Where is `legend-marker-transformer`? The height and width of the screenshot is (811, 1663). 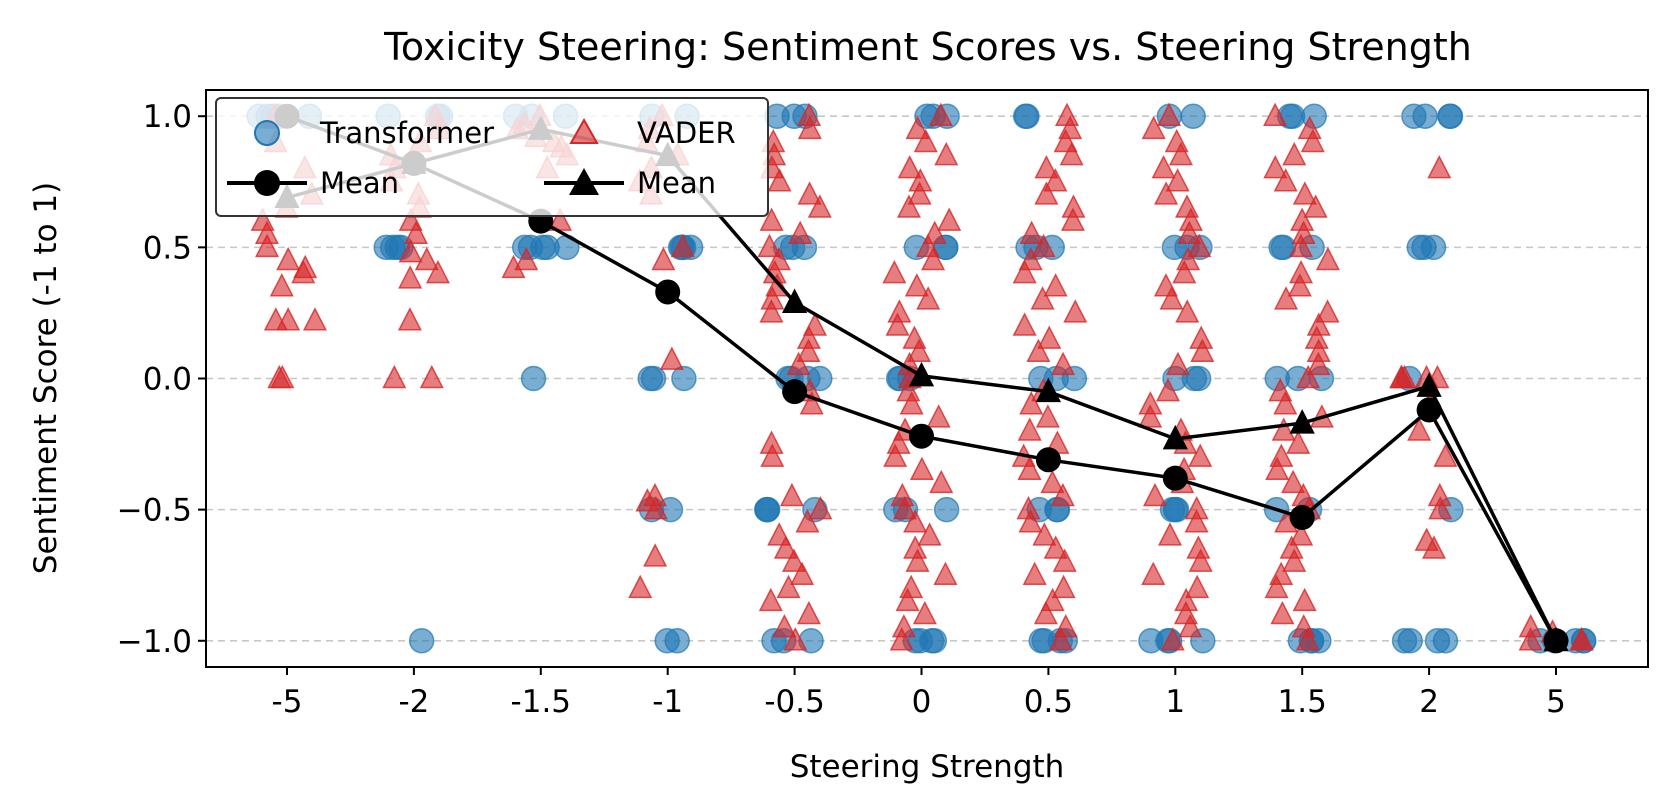
legend-marker-transformer is located at coordinates (267, 133).